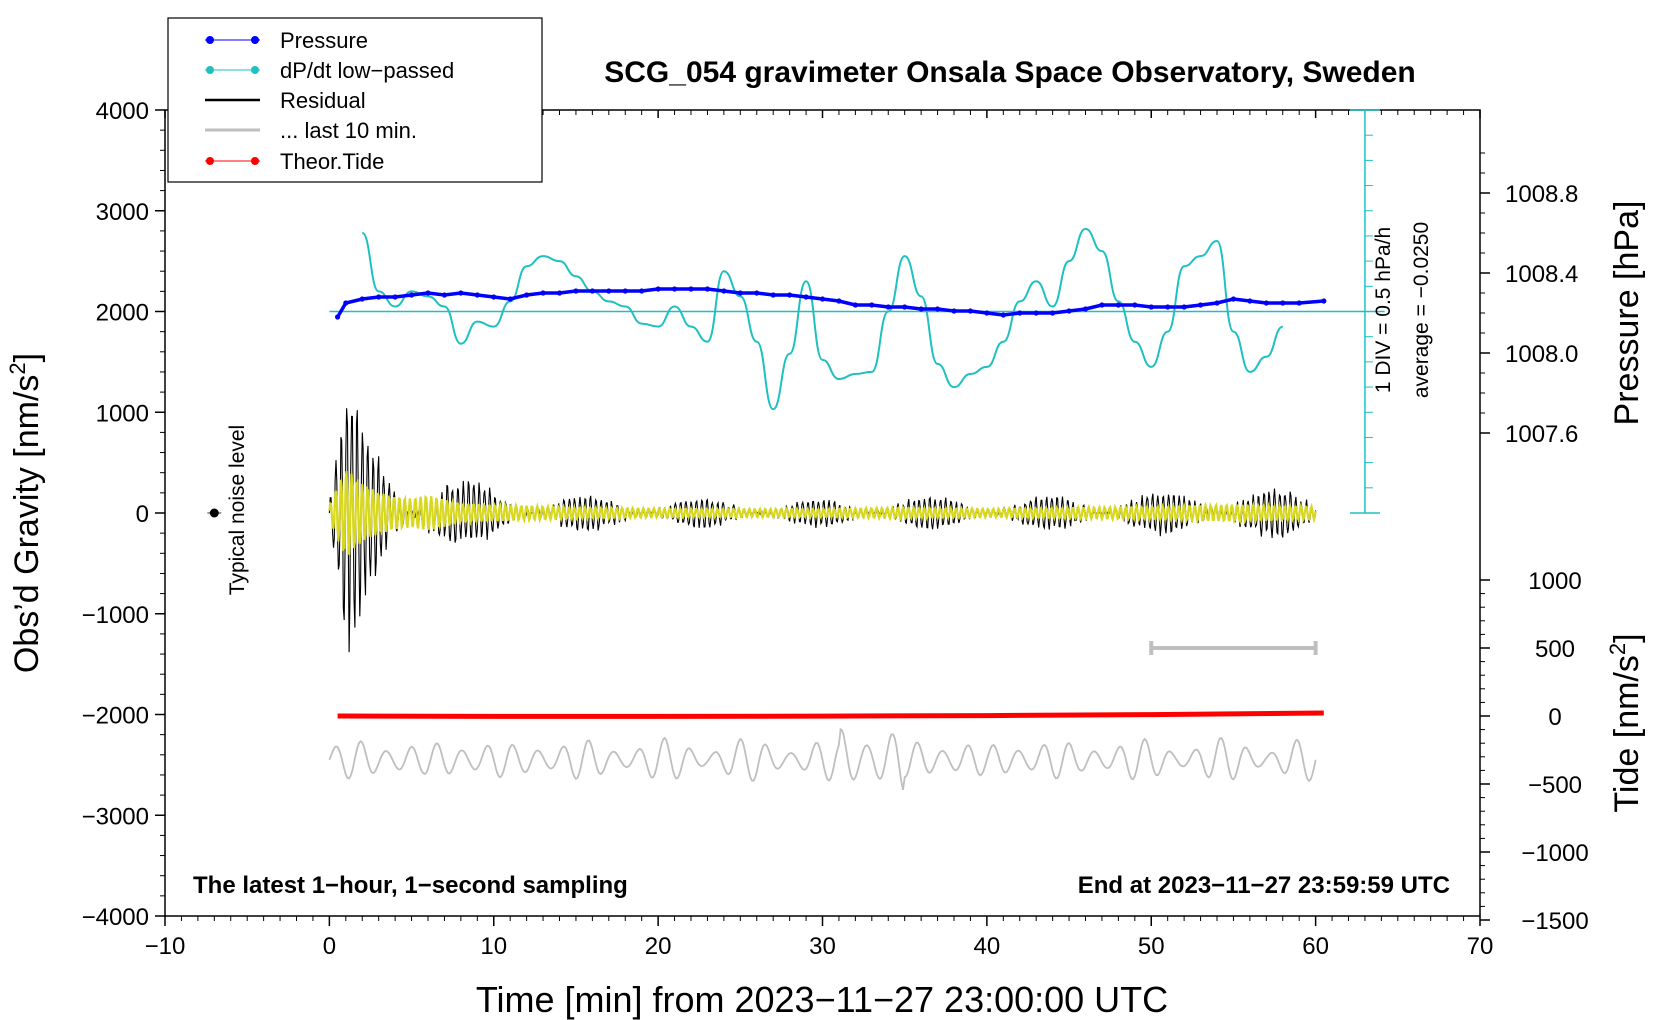 This screenshot has height=1020, width=1660. Describe the element at coordinates (210, 161) in the screenshot. I see `legend-tide-dot` at that location.